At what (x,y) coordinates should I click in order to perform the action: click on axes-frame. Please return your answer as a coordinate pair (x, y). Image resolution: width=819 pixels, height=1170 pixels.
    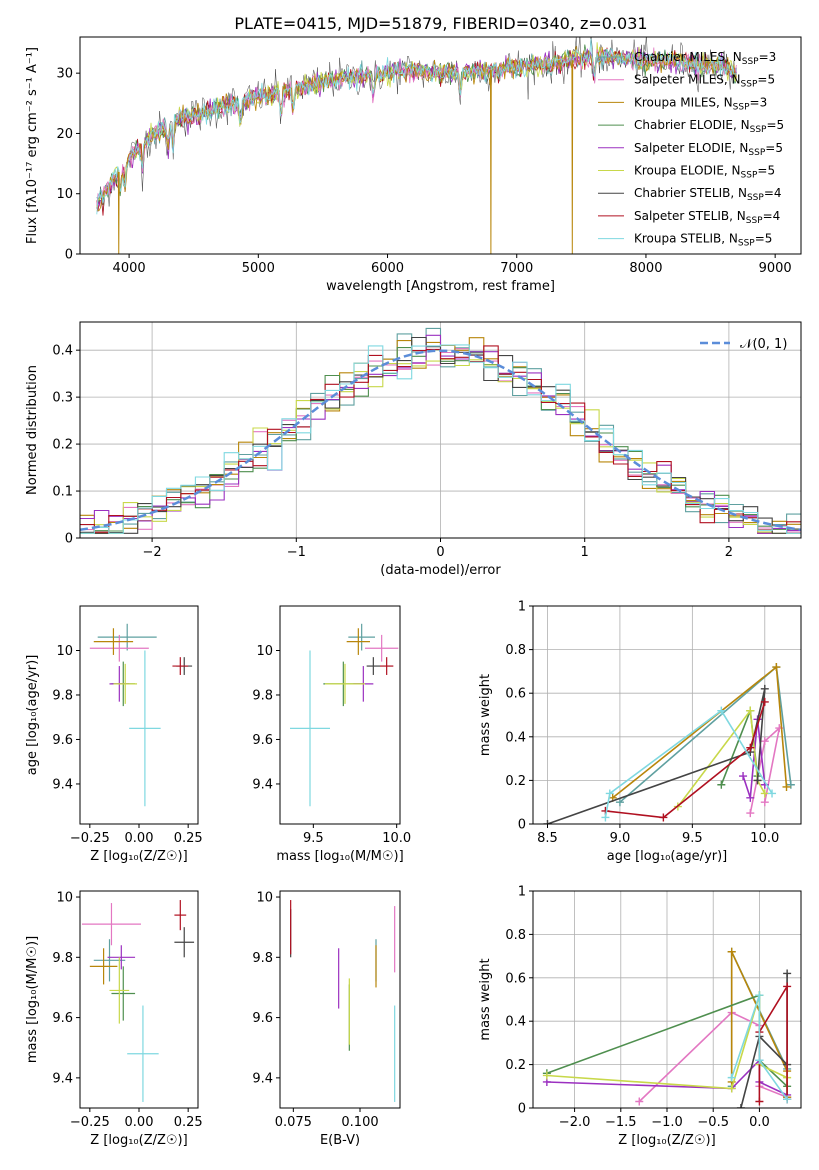
    Looking at the image, I should click on (667, 715).